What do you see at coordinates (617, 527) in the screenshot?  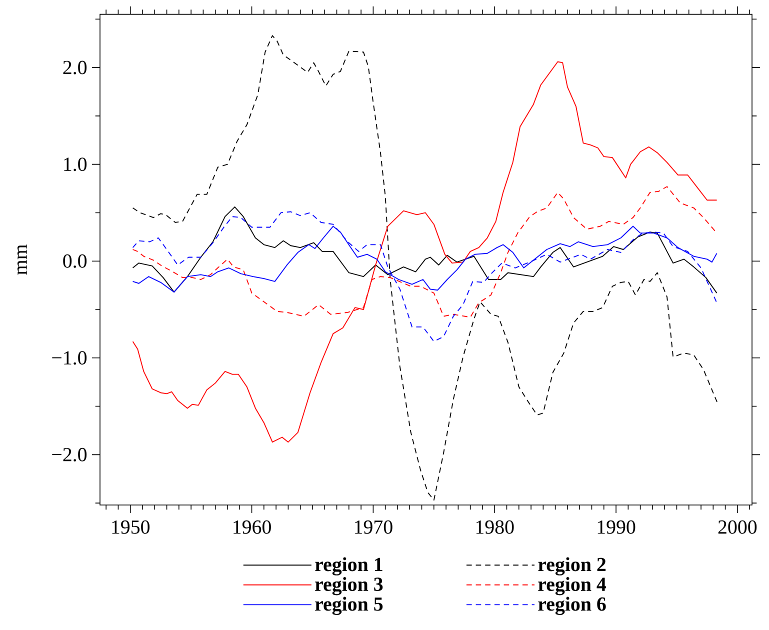 I see `x-tick-label: 1990` at bounding box center [617, 527].